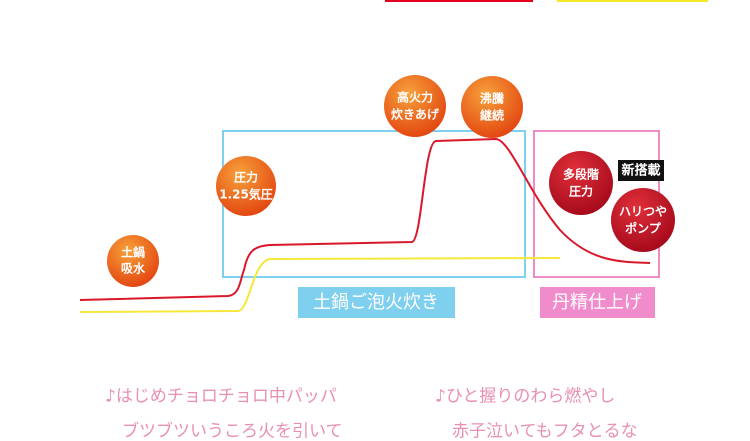  I want to click on node-text: ポンプ, so click(643, 228).